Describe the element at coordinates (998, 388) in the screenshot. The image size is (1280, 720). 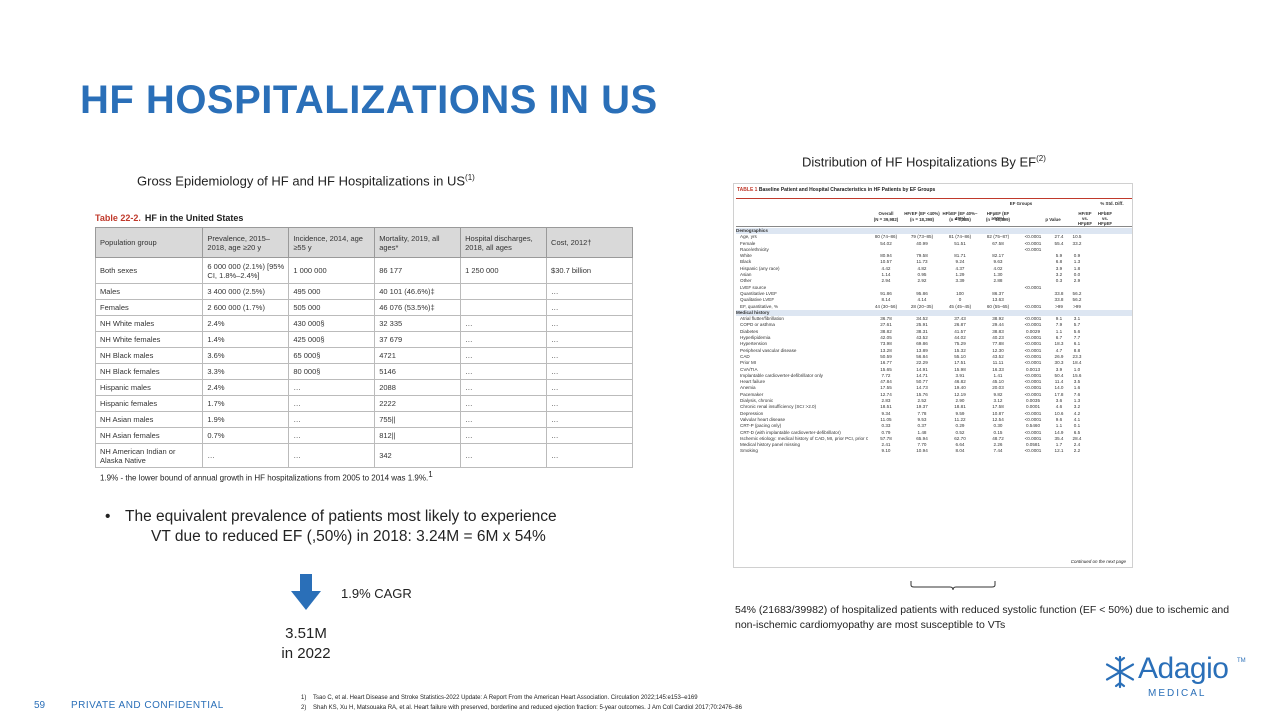
I see `table2-cell: 20.03` at that location.